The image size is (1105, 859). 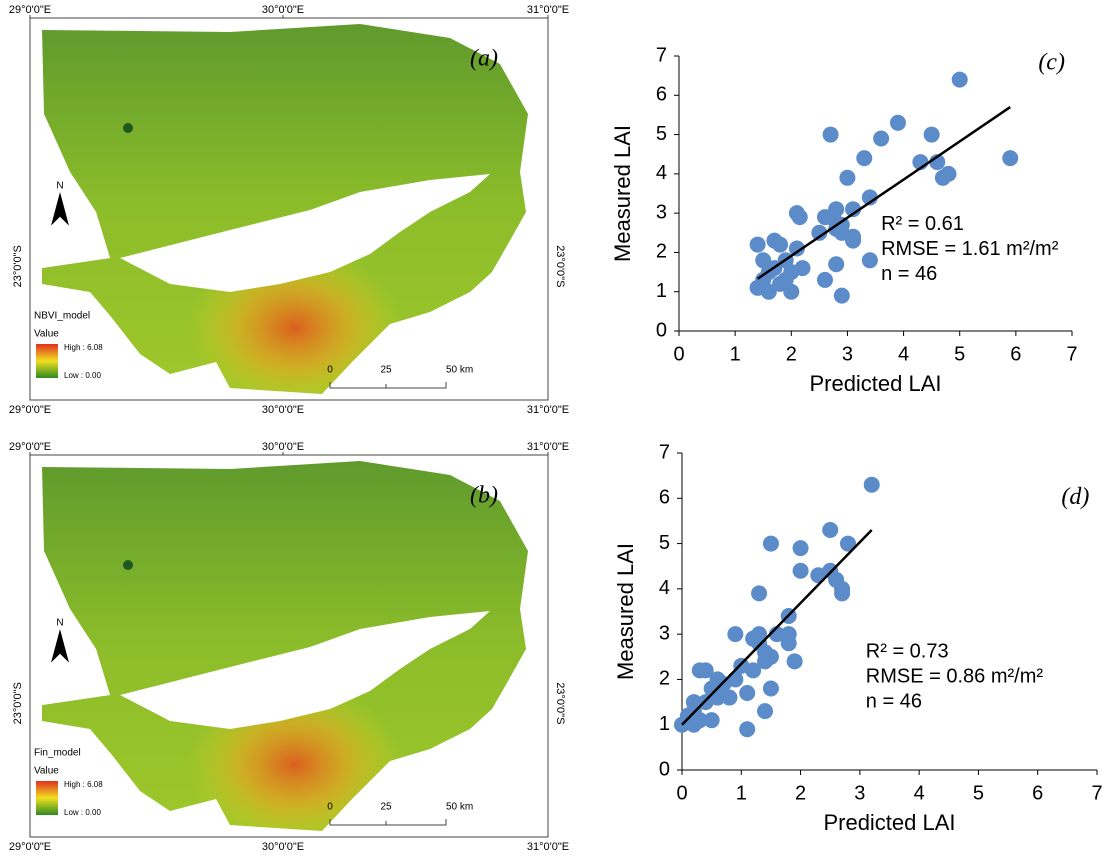 I want to click on scale-label: 50 km, so click(x=459, y=370).